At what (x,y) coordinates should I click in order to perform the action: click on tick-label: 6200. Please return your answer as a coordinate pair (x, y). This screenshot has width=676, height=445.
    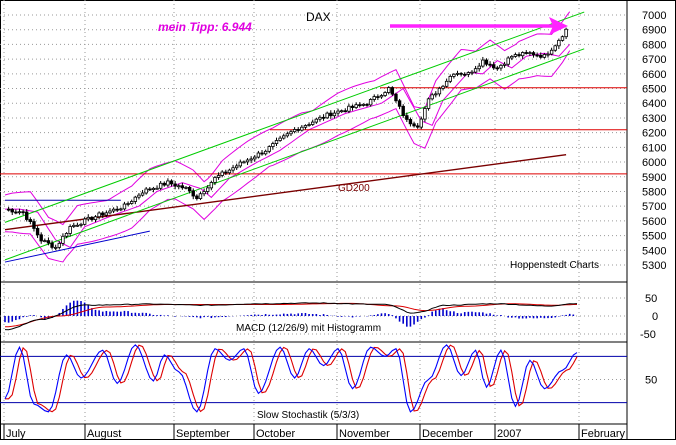
    Looking at the image, I should click on (654, 134).